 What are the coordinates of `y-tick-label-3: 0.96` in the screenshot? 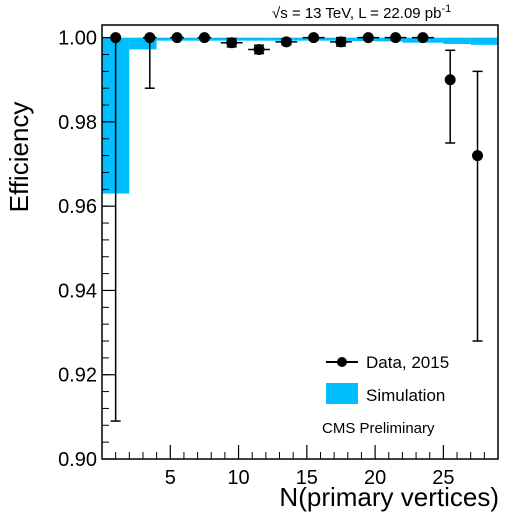 It's located at (77, 207).